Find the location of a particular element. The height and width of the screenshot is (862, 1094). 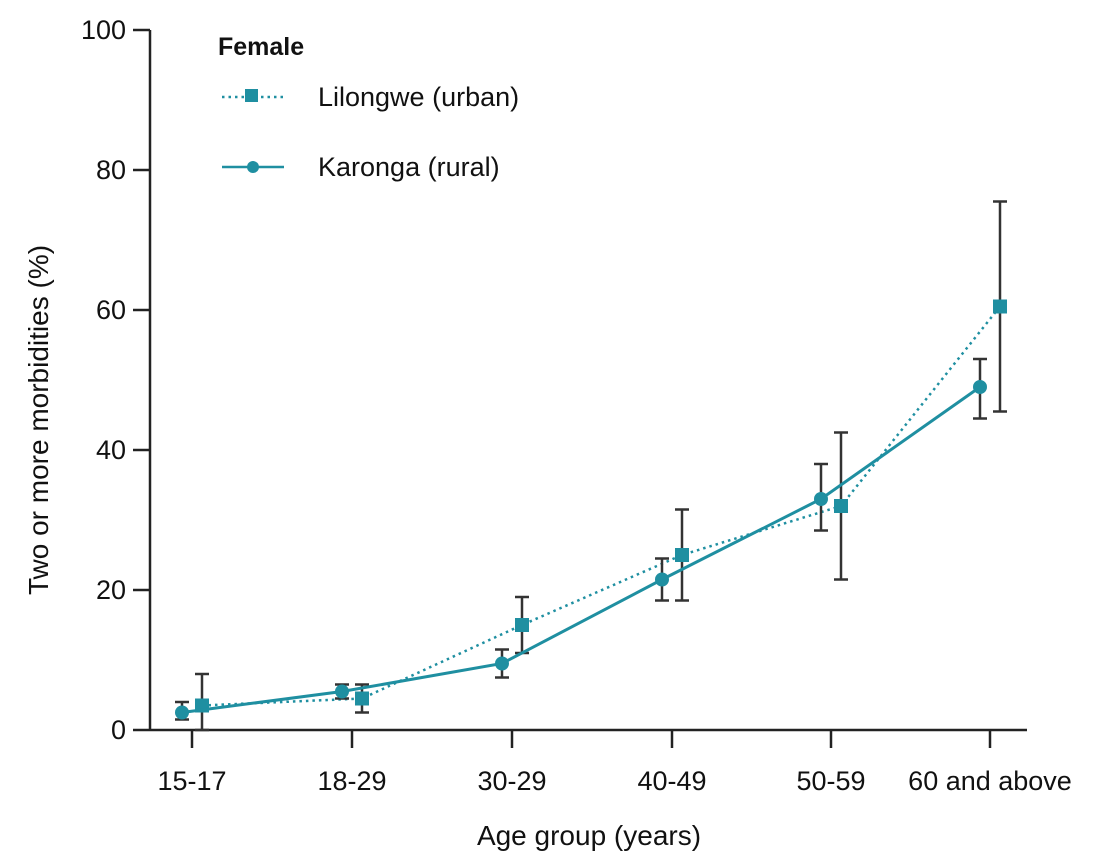

legend-title: Female is located at coordinates (261, 47).